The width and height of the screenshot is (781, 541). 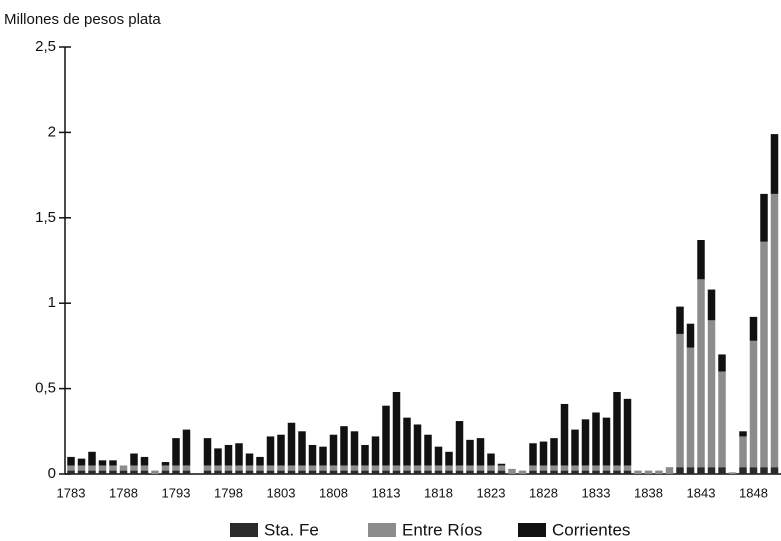 What do you see at coordinates (52, 302) in the screenshot?
I see `y-tick-label: 1` at bounding box center [52, 302].